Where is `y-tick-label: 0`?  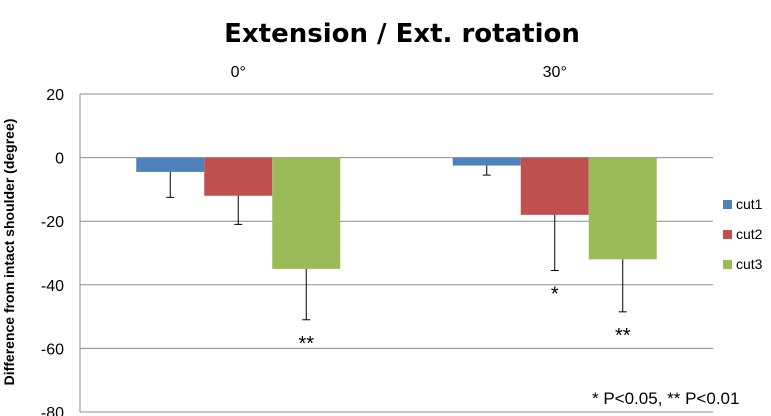
y-tick-label: 0 is located at coordinates (59, 159).